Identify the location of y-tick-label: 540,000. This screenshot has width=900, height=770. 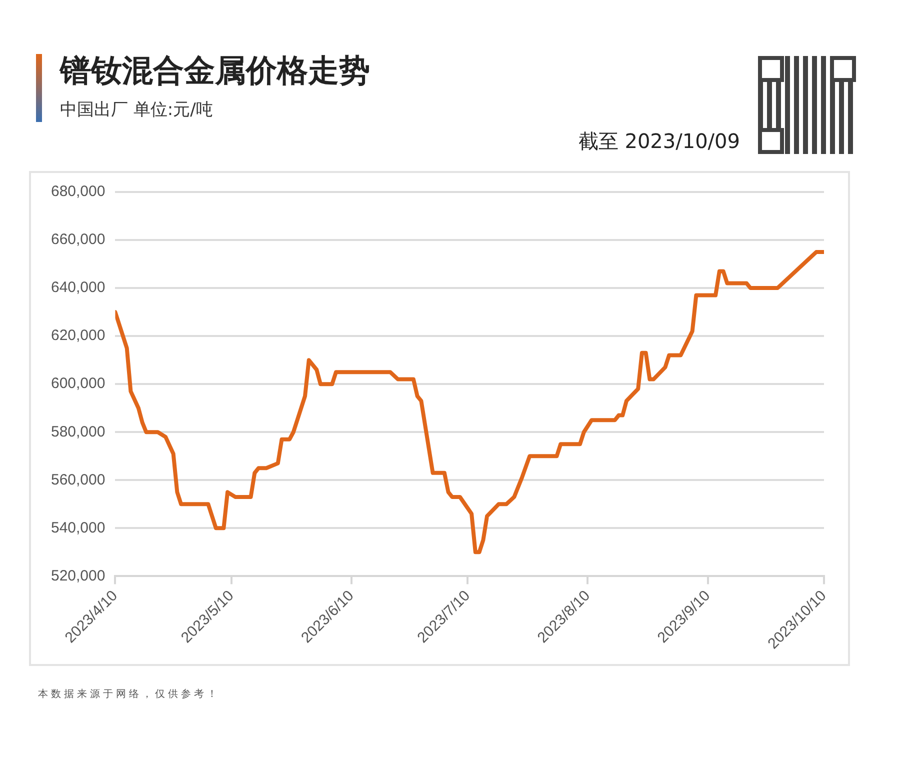
(78, 527).